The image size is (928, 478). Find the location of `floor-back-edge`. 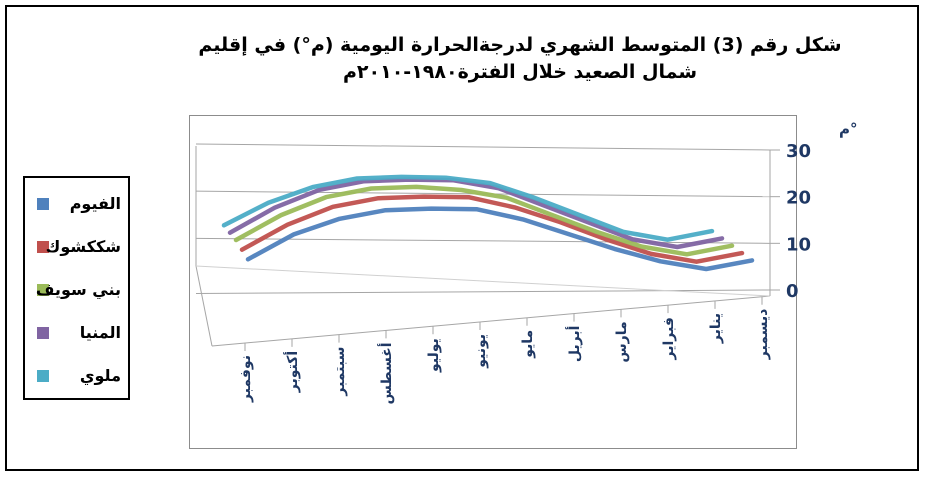

floor-back-edge is located at coordinates (483, 281).